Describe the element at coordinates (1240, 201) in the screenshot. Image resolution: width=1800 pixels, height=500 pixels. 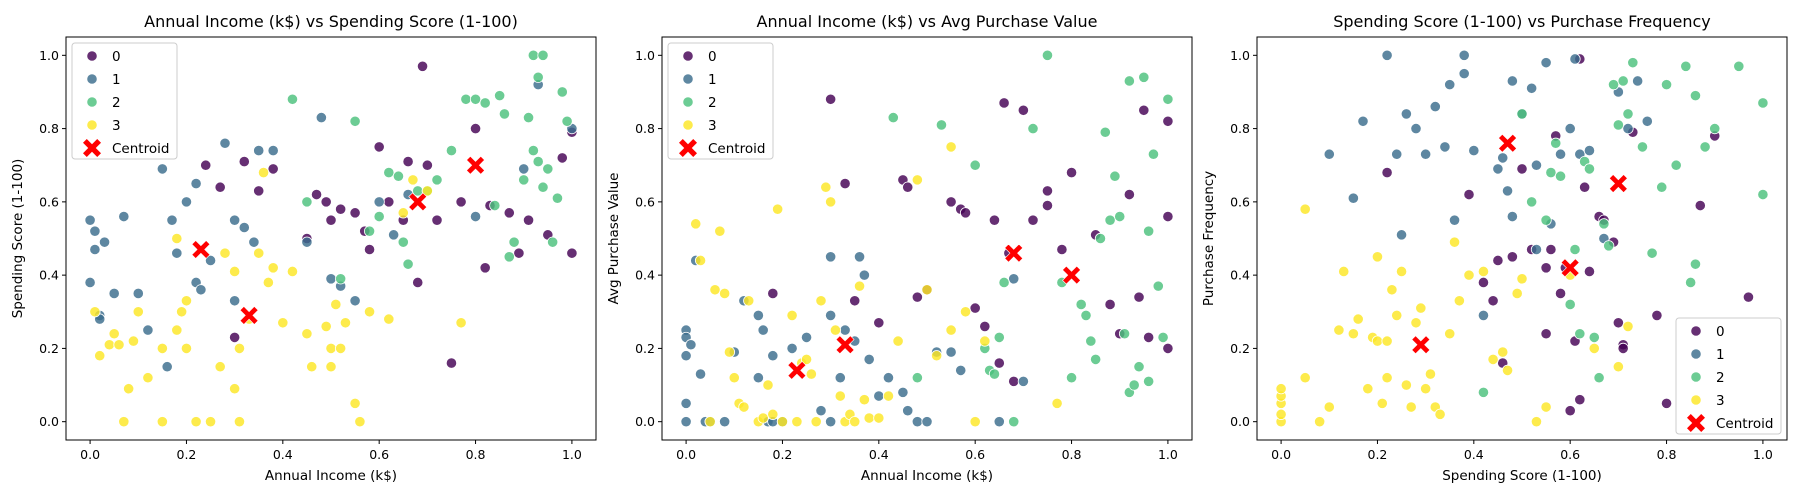
I see `y-tick-label: 0.6` at that location.